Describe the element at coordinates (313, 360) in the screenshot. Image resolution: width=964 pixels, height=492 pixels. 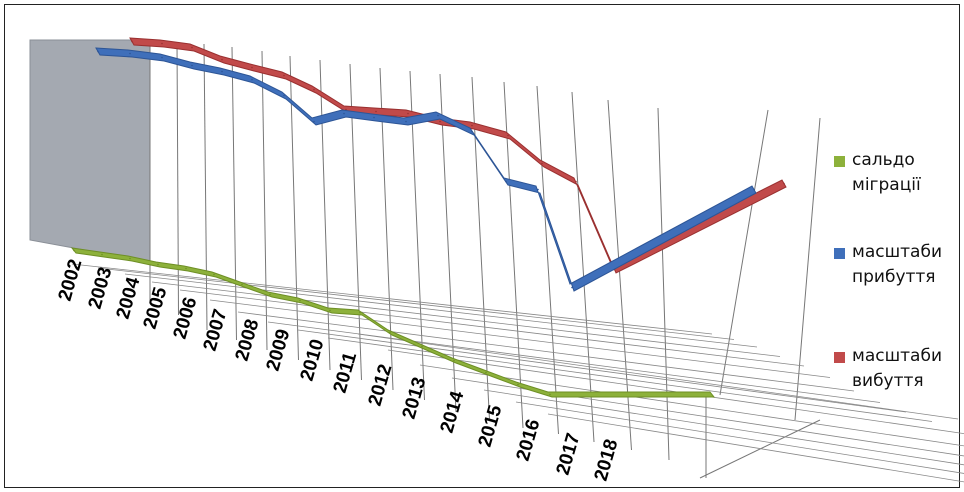
I see `x-tick-label: 2010` at that location.